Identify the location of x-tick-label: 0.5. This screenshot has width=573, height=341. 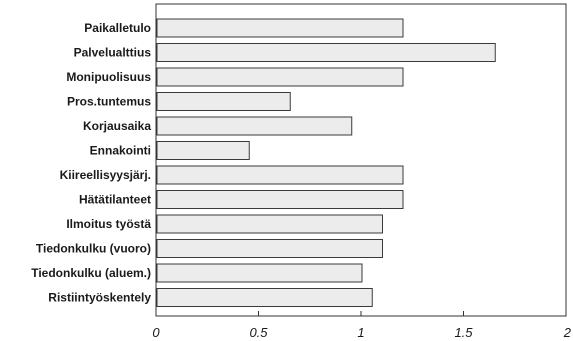
(258, 332).